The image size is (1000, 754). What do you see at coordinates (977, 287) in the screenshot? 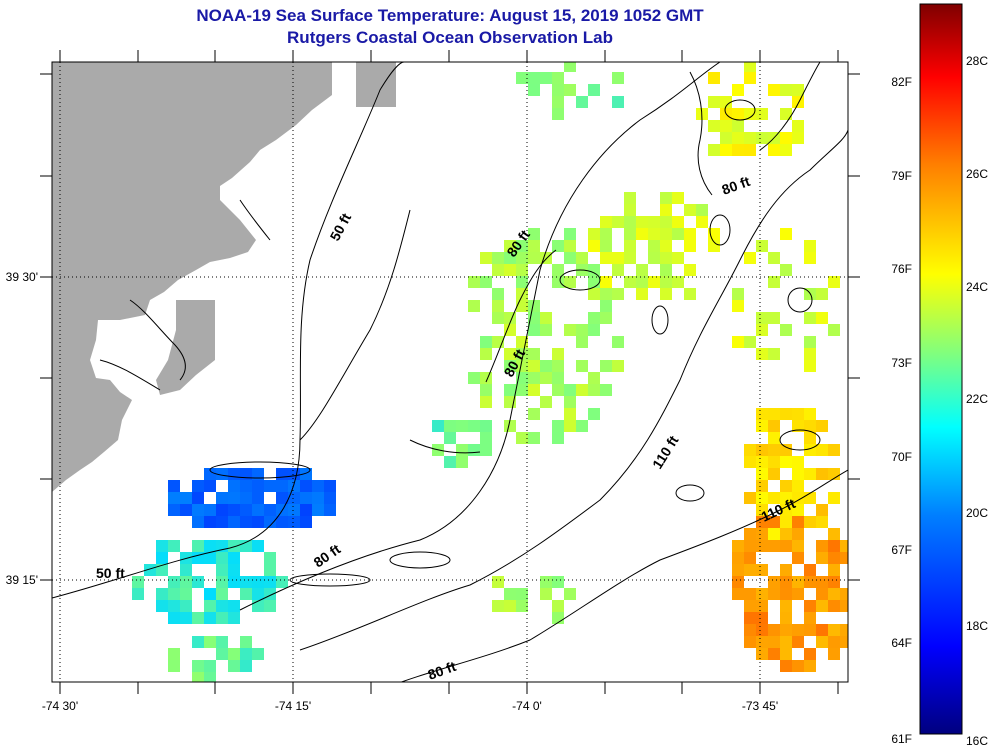
I see `colorbar-c-label: 24C` at bounding box center [977, 287].